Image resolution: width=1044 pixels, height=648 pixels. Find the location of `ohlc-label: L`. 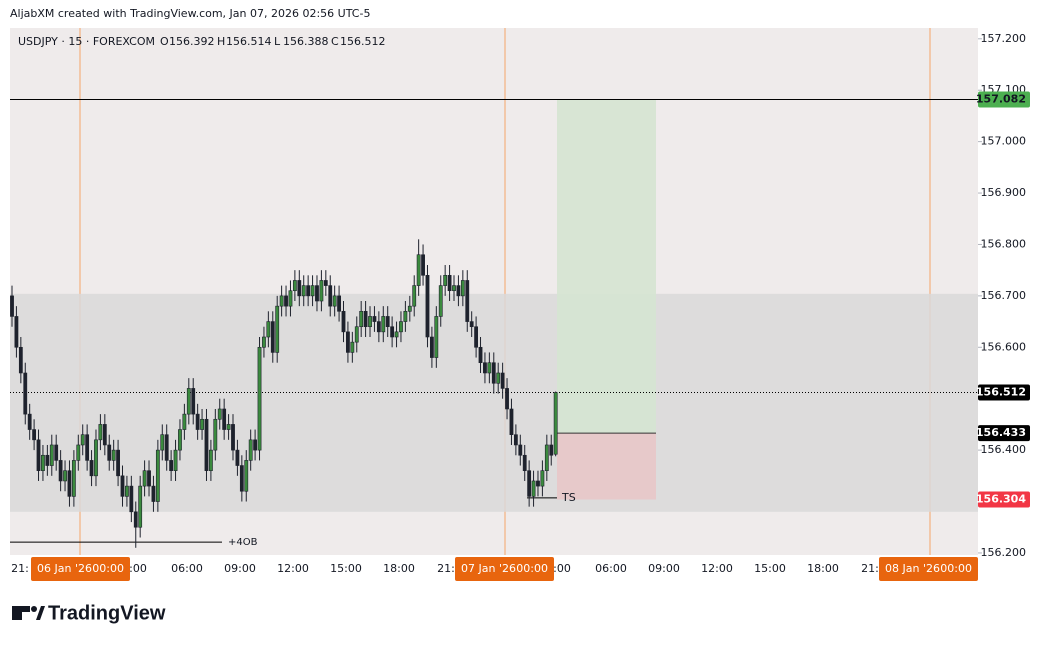

ohlc-label: L is located at coordinates (277, 41).